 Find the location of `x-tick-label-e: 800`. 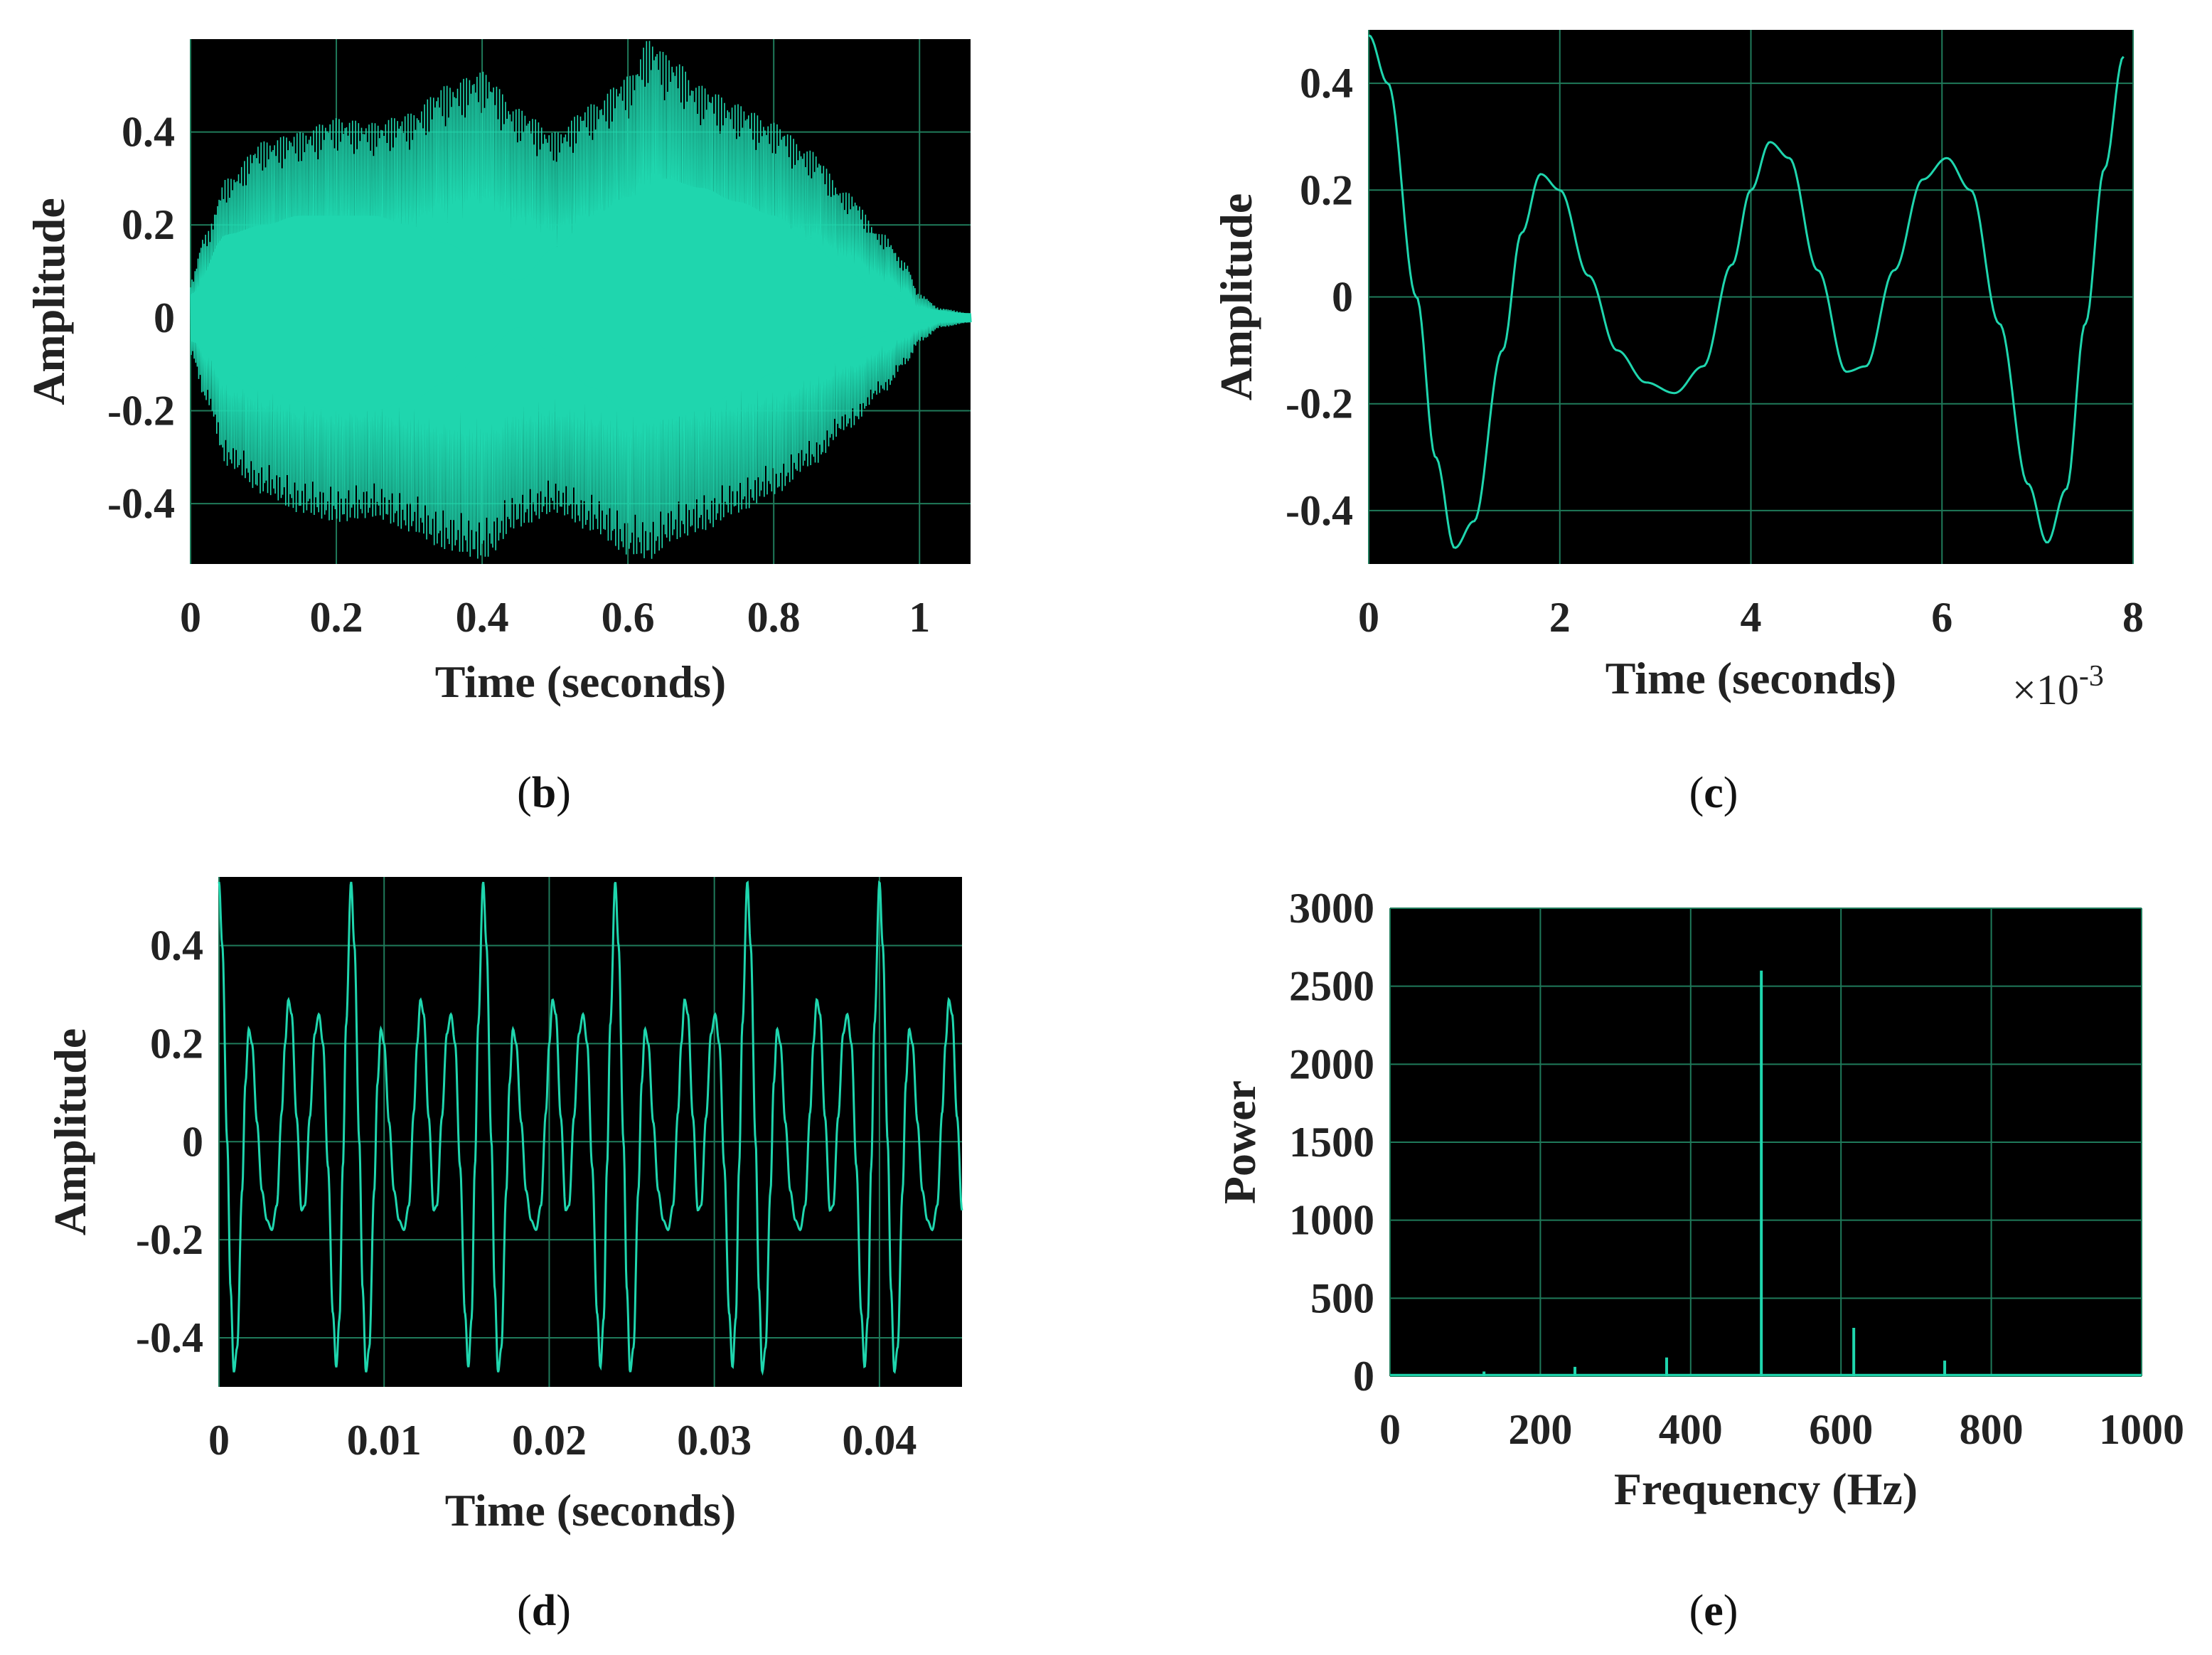

x-tick-label-e: 800 is located at coordinates (1992, 1430).